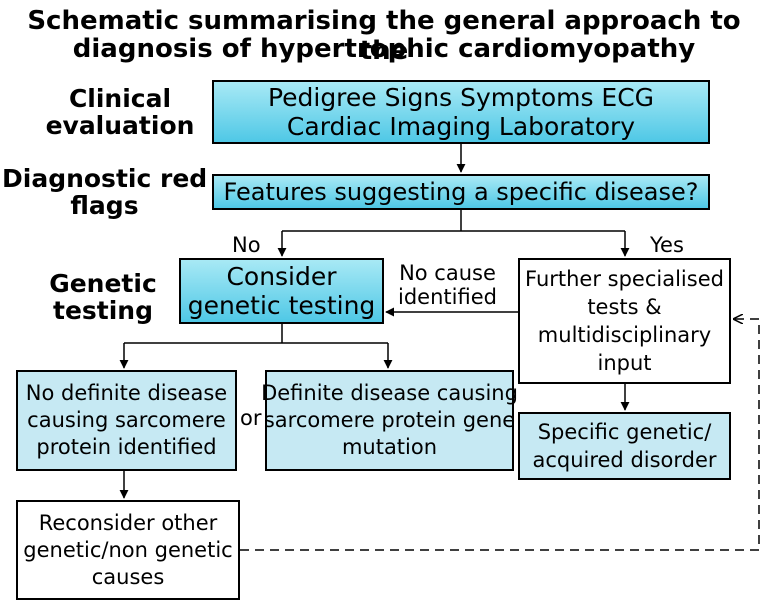  I want to click on clinical-eval-line-1: Pedigree Signs Symptoms ECG, so click(461, 97).